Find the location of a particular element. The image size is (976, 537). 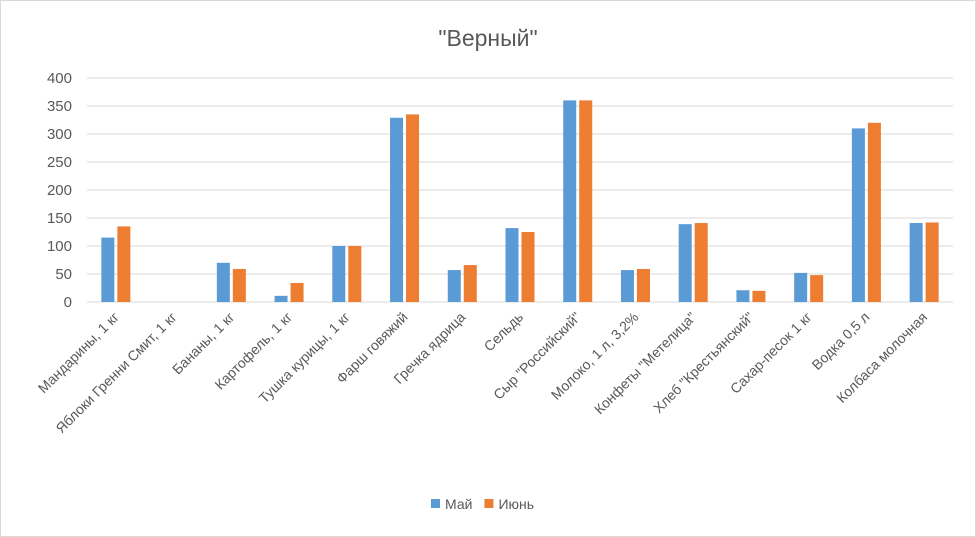

x-category-label: Водка 0,5 л is located at coordinates (840, 341).